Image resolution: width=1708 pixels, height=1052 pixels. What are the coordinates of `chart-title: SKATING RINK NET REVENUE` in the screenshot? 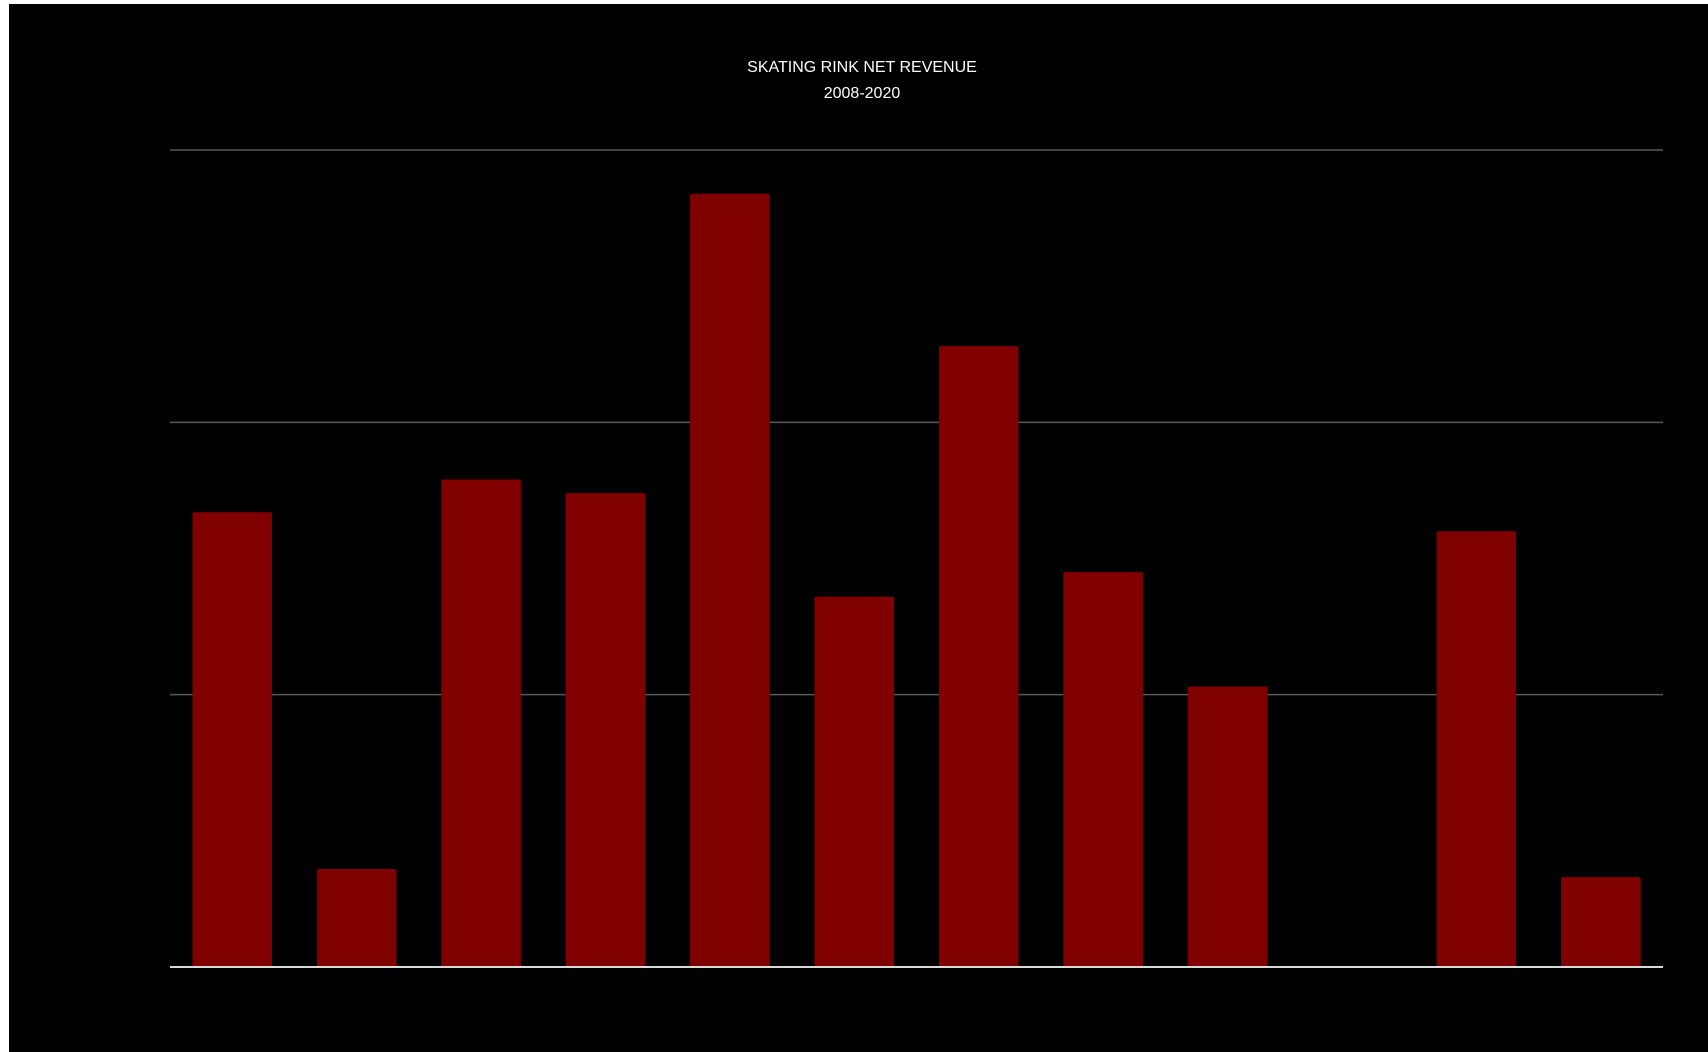 It's located at (862, 67).